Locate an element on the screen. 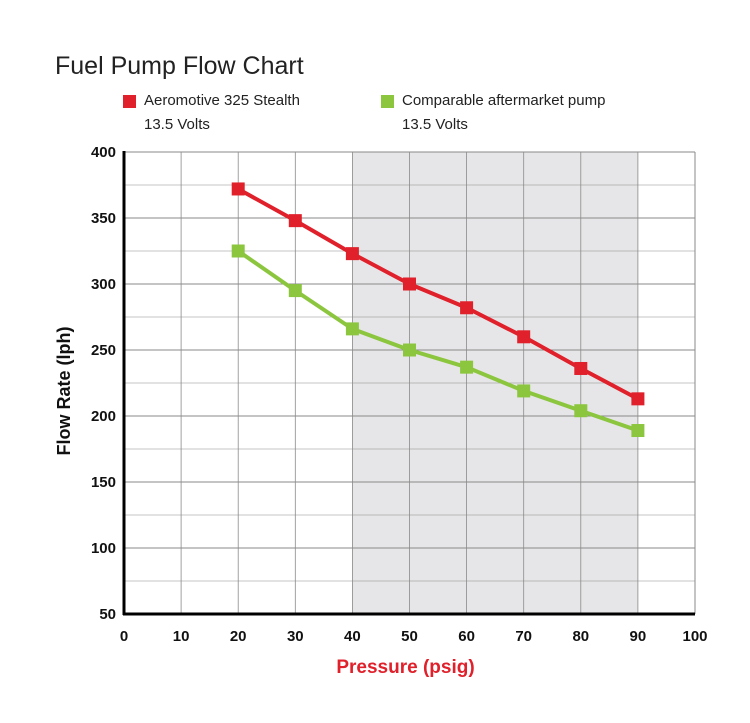  x-tick-label-80: 80 is located at coordinates (580, 636).